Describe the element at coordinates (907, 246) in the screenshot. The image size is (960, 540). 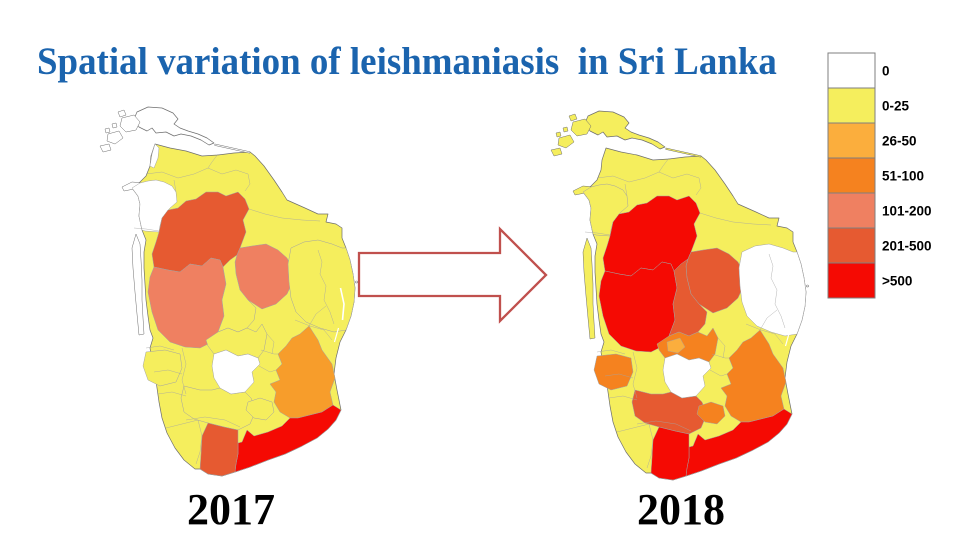
I see `svg-text: 201-500` at that location.